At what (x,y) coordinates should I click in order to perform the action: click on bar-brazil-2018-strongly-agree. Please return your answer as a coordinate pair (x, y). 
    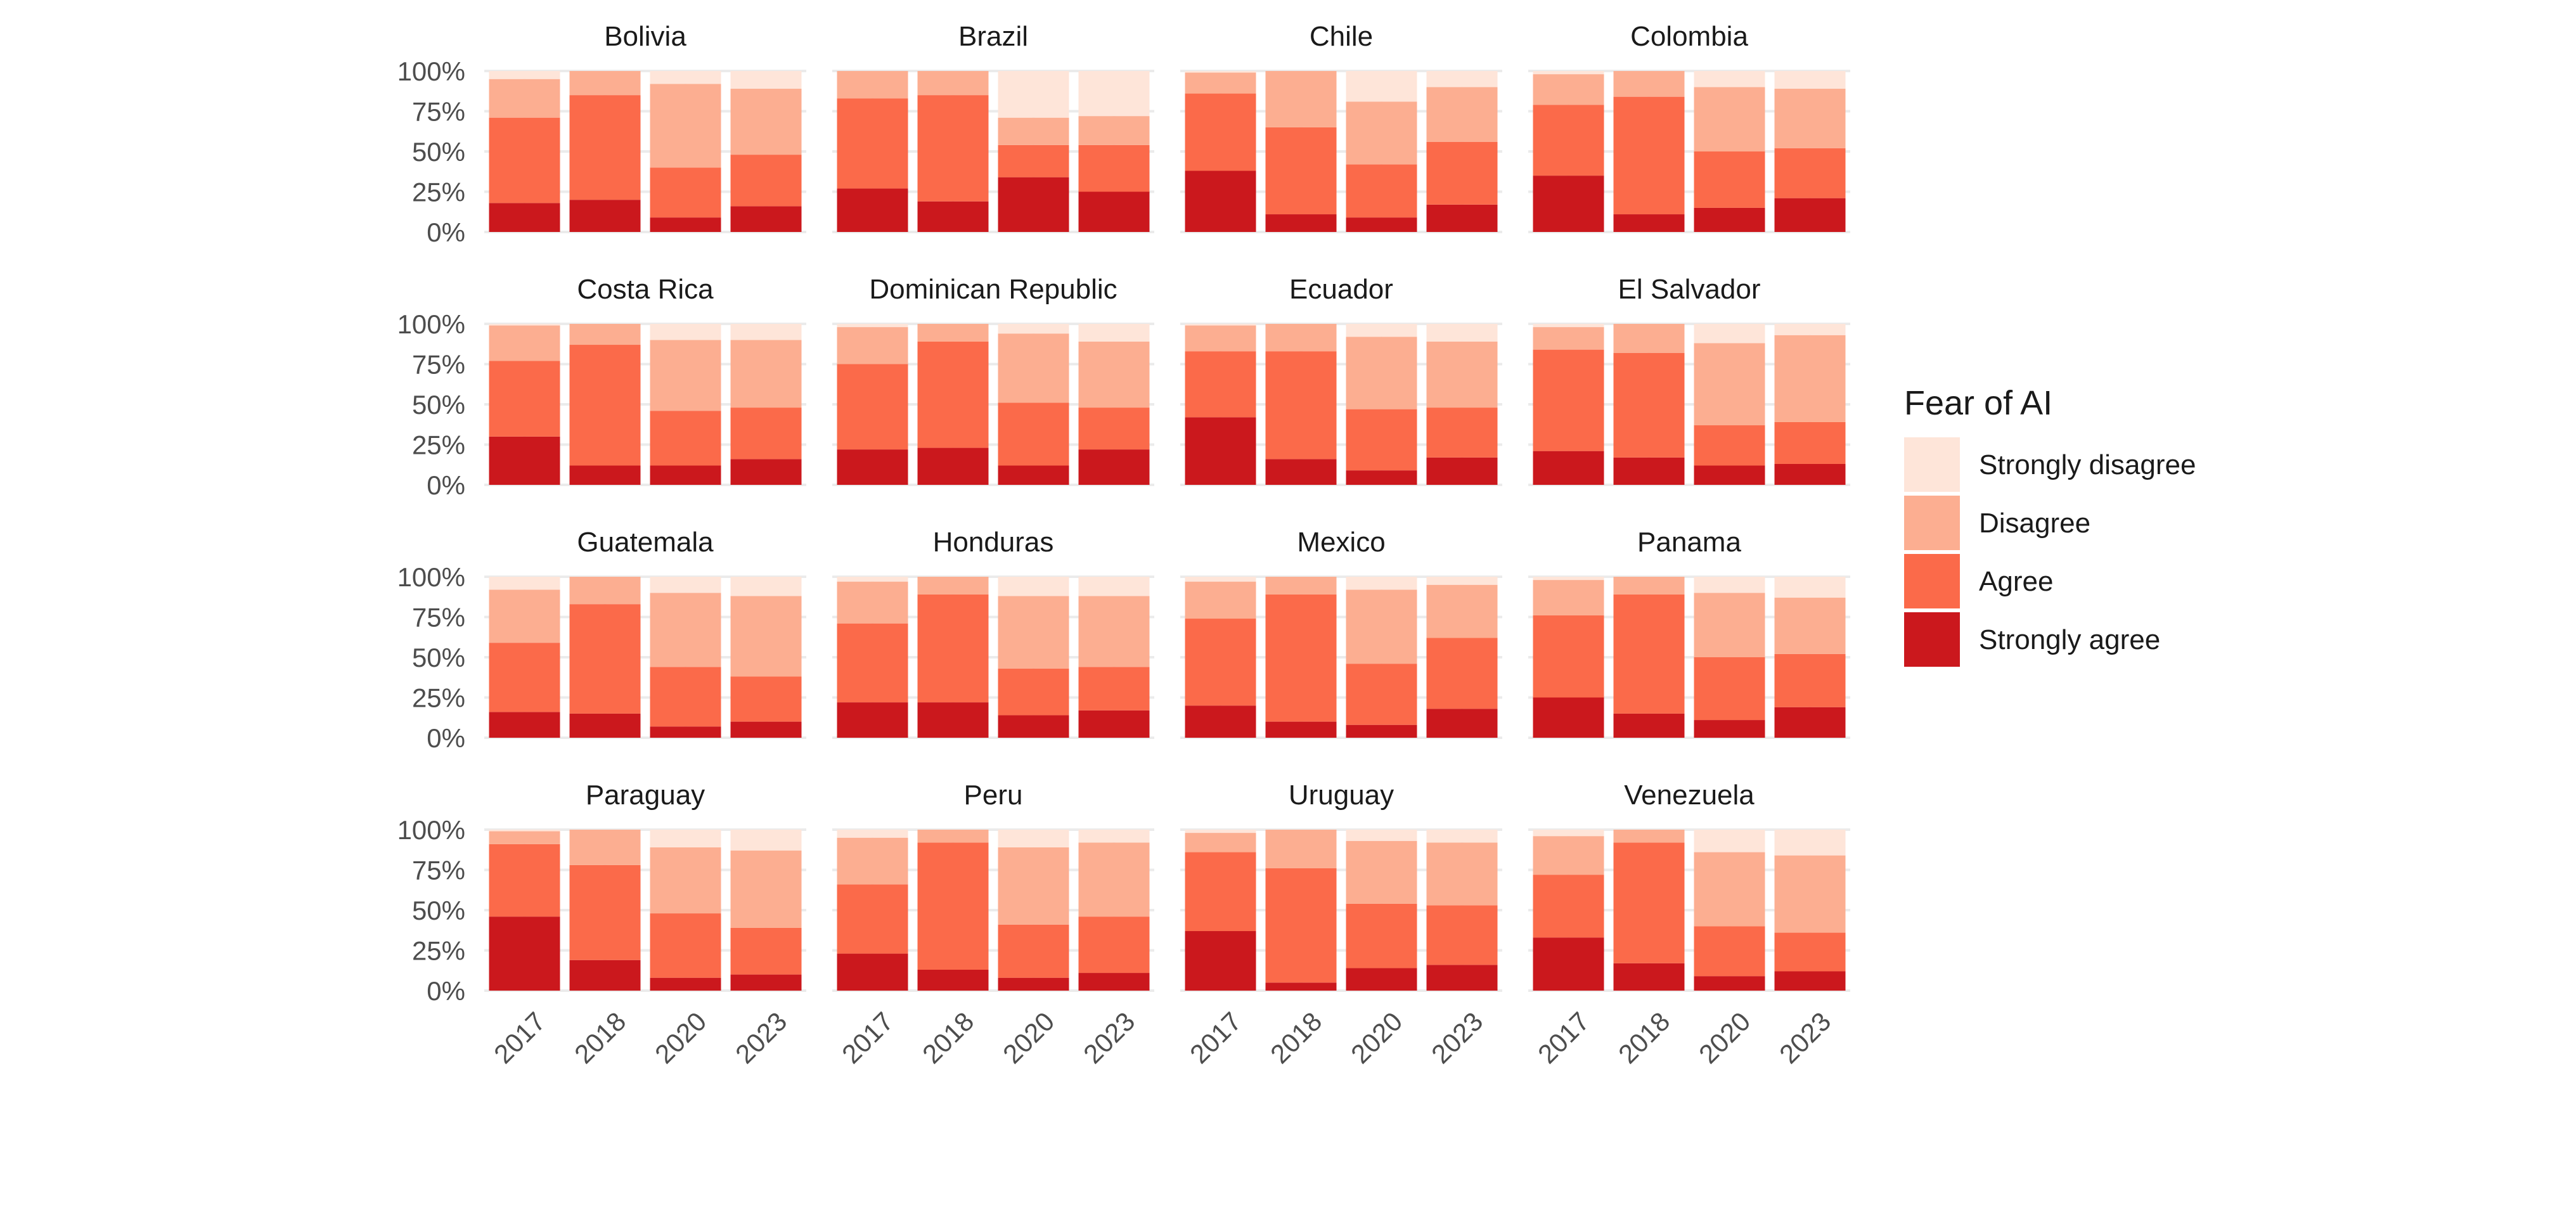
    Looking at the image, I should click on (953, 217).